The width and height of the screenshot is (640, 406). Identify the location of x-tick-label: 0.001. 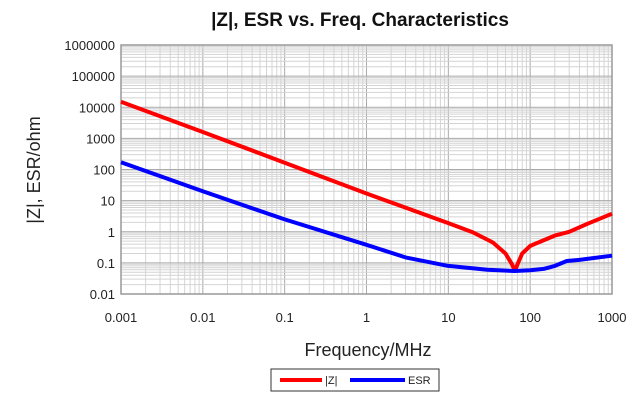
(121, 317).